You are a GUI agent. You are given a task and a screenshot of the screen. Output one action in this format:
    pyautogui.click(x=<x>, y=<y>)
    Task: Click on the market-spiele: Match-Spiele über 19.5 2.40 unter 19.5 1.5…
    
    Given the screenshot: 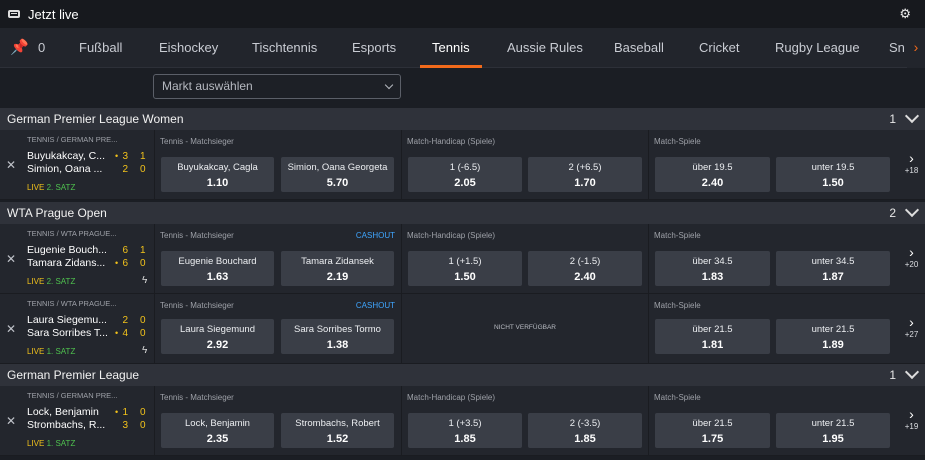 What is the action you would take?
    pyautogui.click(x=773, y=164)
    